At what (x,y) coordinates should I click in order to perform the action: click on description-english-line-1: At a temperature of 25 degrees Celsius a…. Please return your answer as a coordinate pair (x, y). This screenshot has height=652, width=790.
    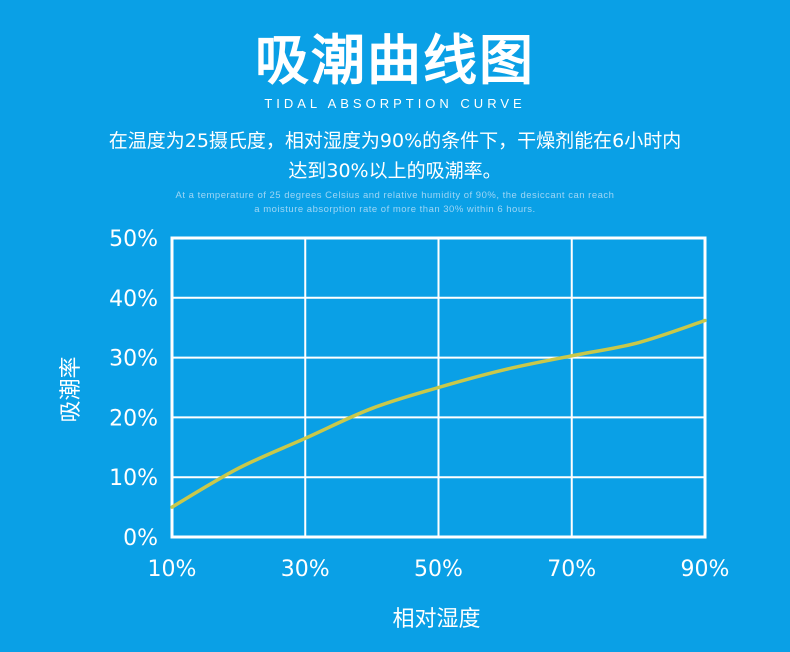
    Looking at the image, I should click on (395, 195).